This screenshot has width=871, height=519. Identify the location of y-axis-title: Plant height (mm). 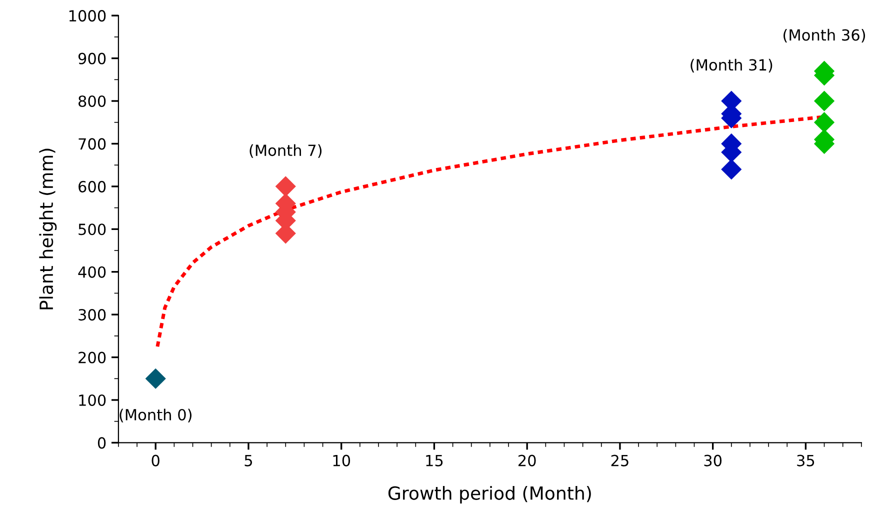
(48, 229).